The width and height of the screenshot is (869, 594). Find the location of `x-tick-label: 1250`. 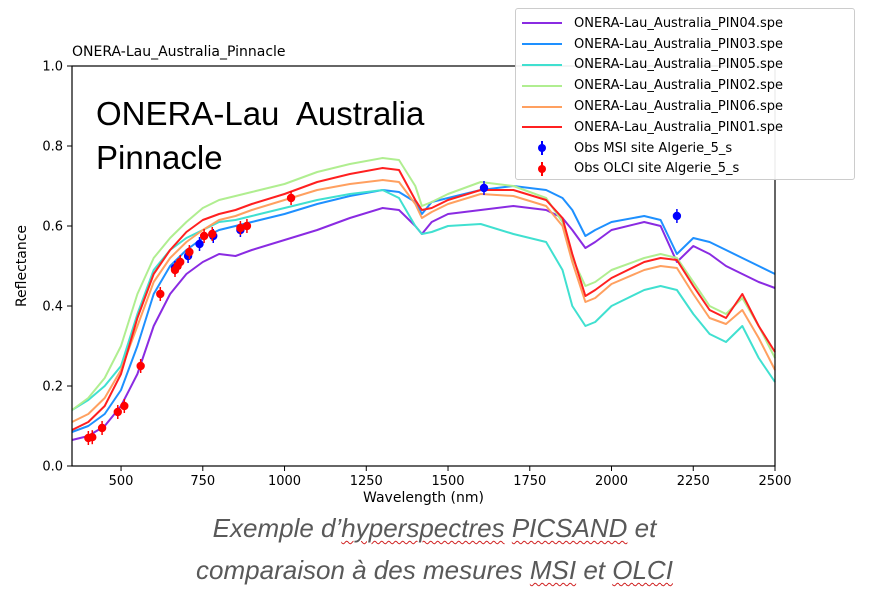

x-tick-label: 1250 is located at coordinates (366, 481).